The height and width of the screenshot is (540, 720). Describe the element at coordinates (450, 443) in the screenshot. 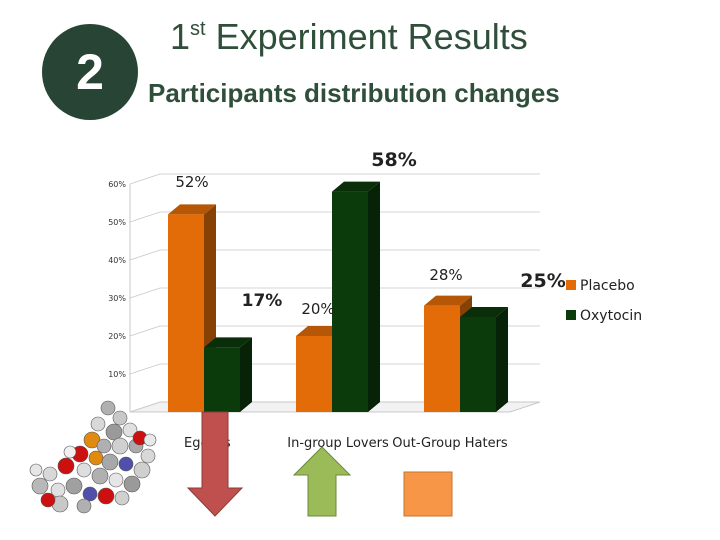

I see `category-label: Out-Group Haters` at that location.